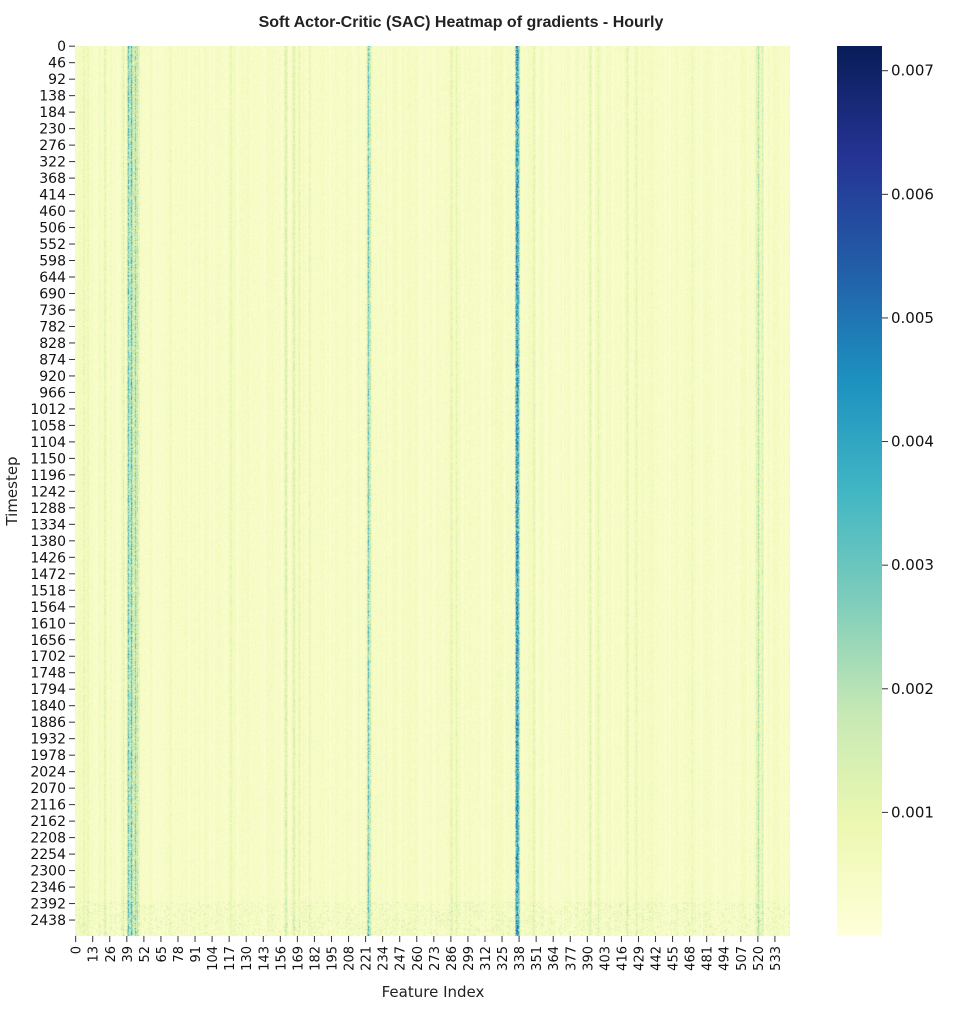 Image resolution: width=975 pixels, height=1024 pixels. I want to click on x-tick-label: 533, so click(776, 958).